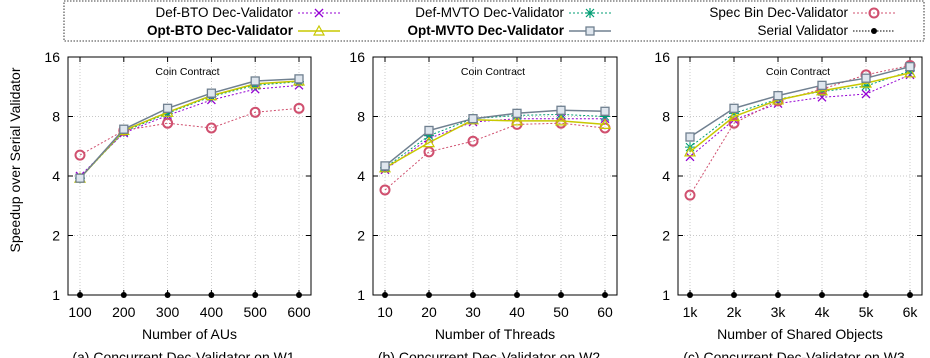  I want to click on legend-marker-cross, so click(319, 13).